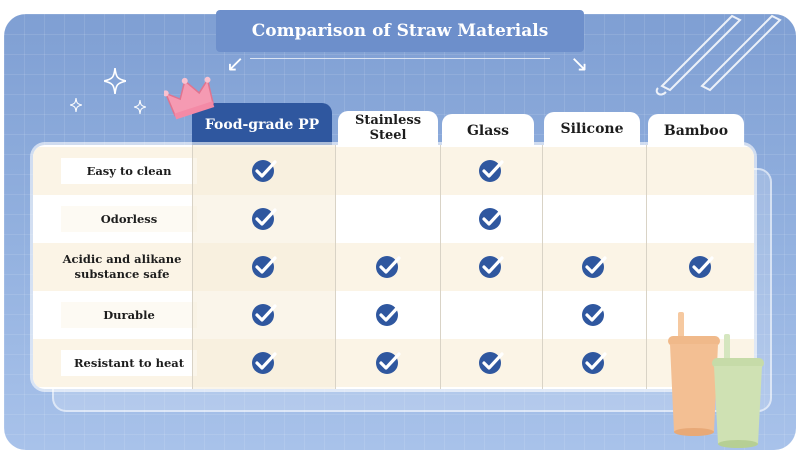 The height and width of the screenshot is (453, 800). I want to click on tab-silicone: Silicone, so click(592, 129).